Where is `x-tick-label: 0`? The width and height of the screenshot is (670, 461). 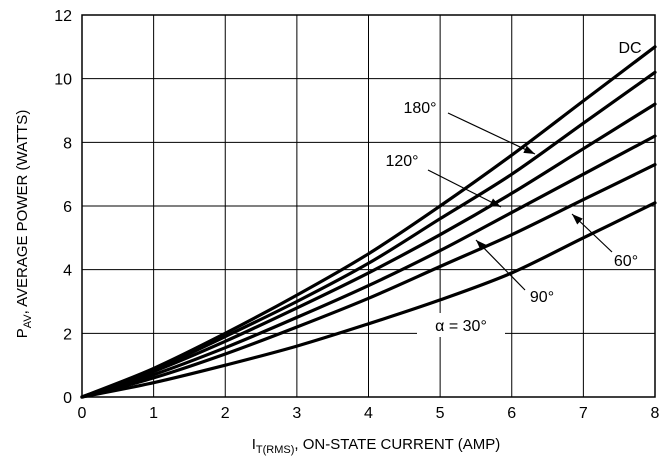 x-tick-label: 0 is located at coordinates (82, 413).